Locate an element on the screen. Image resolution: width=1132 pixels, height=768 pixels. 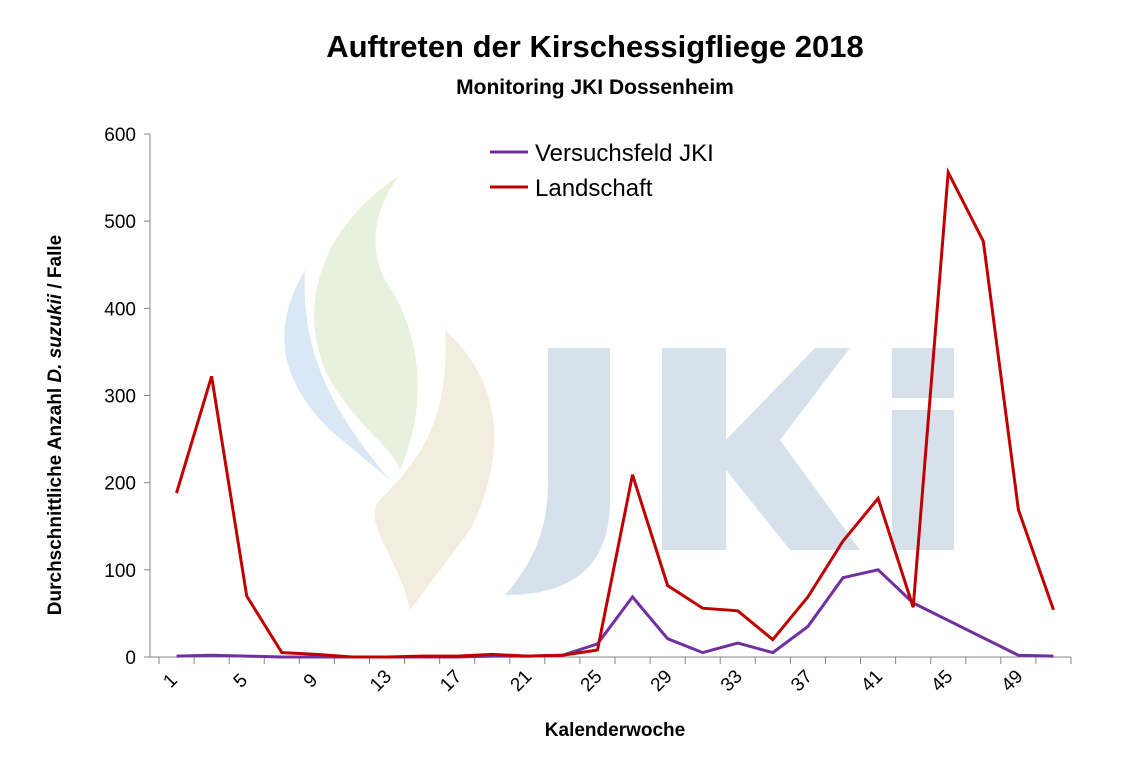
y-tick-label: 600 is located at coordinates (120, 135).